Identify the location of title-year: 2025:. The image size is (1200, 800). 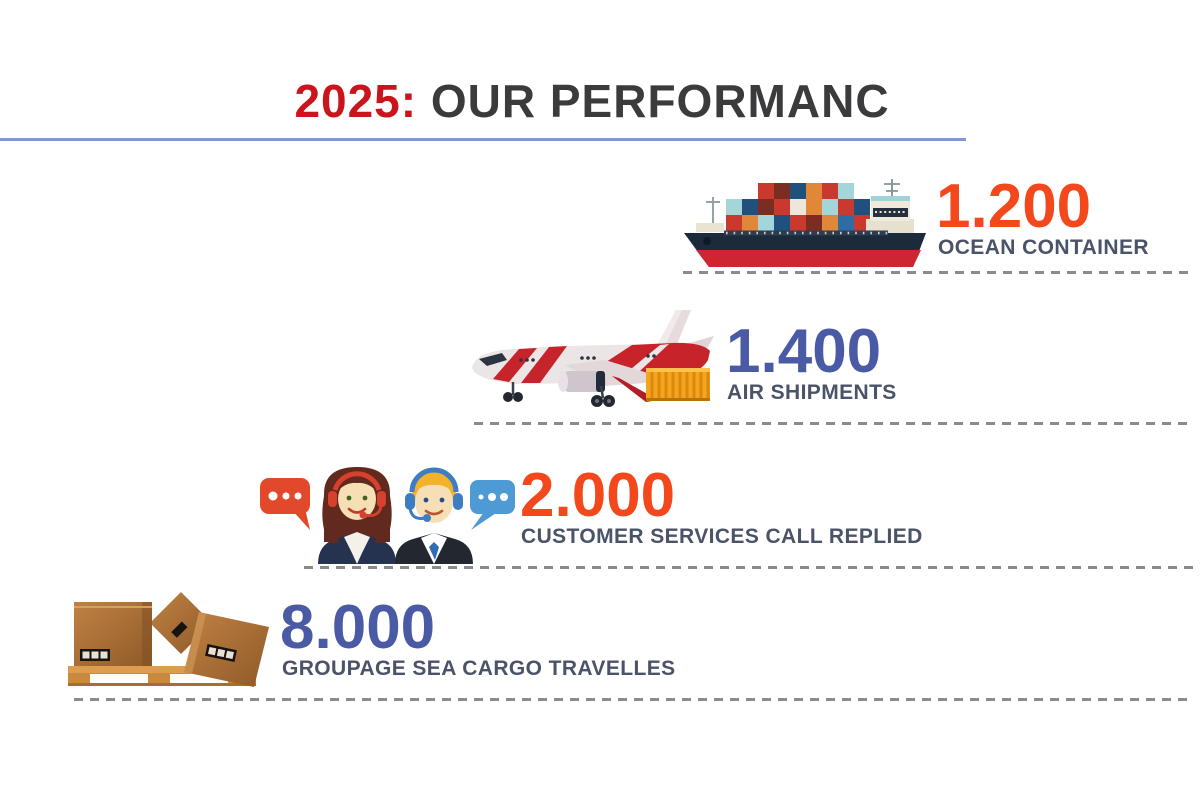
(356, 101).